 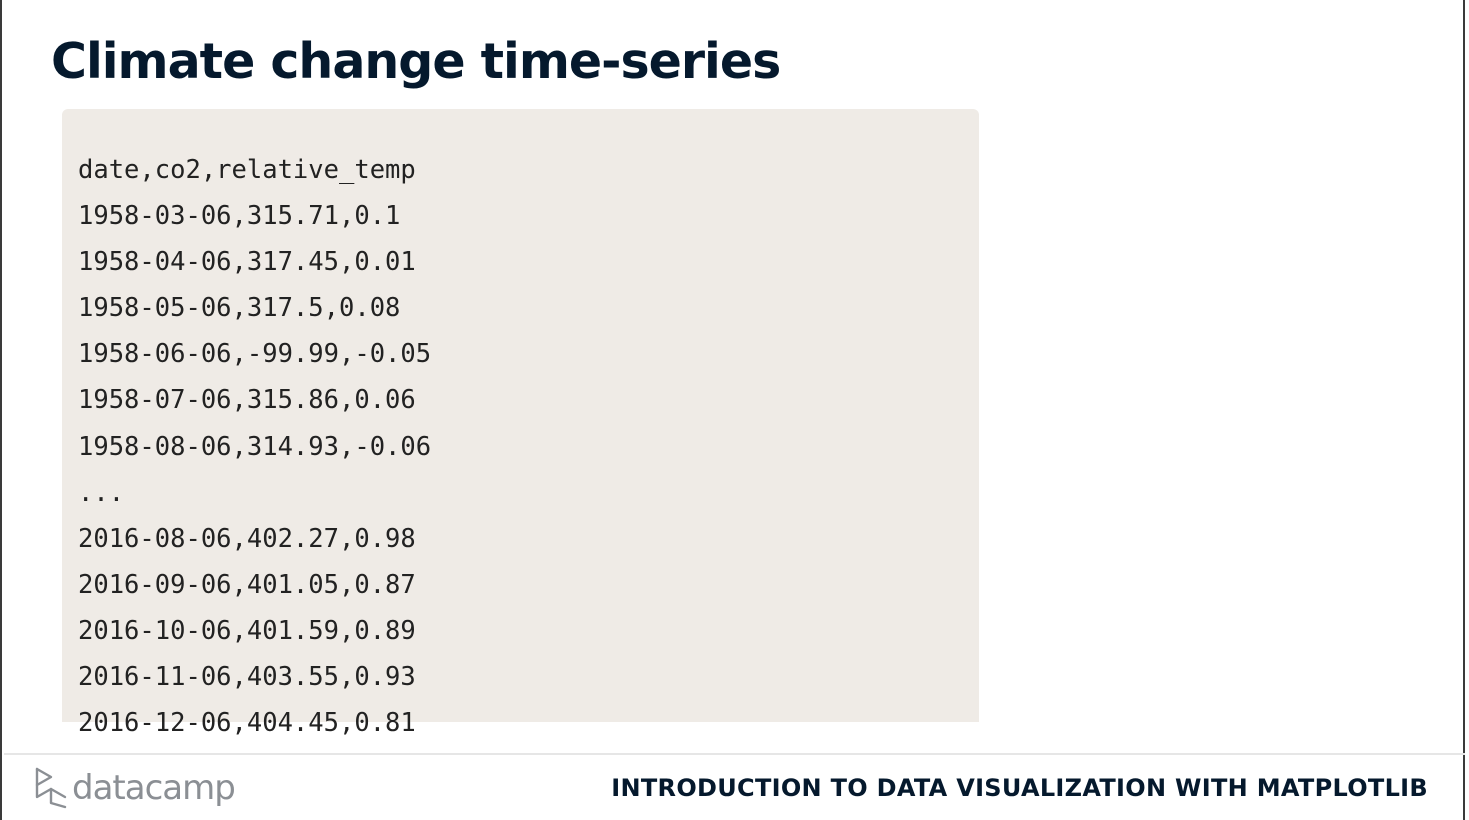 I want to click on code-line: 1958-05-06,317.5,0.08, so click(x=239, y=308).